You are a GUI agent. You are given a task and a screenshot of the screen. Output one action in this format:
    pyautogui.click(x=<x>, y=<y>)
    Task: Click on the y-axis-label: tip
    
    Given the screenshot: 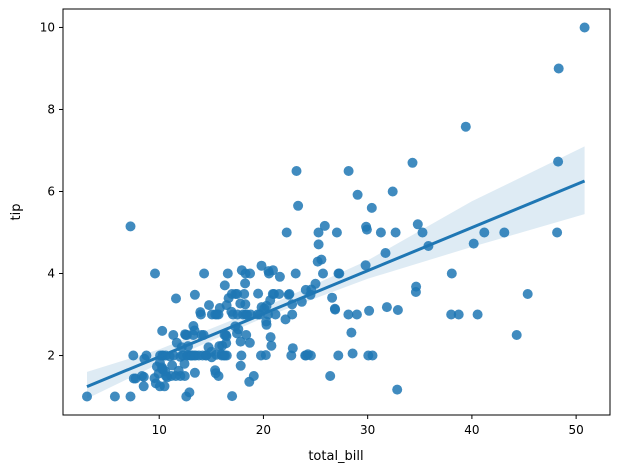 What is the action you would take?
    pyautogui.click(x=16, y=212)
    